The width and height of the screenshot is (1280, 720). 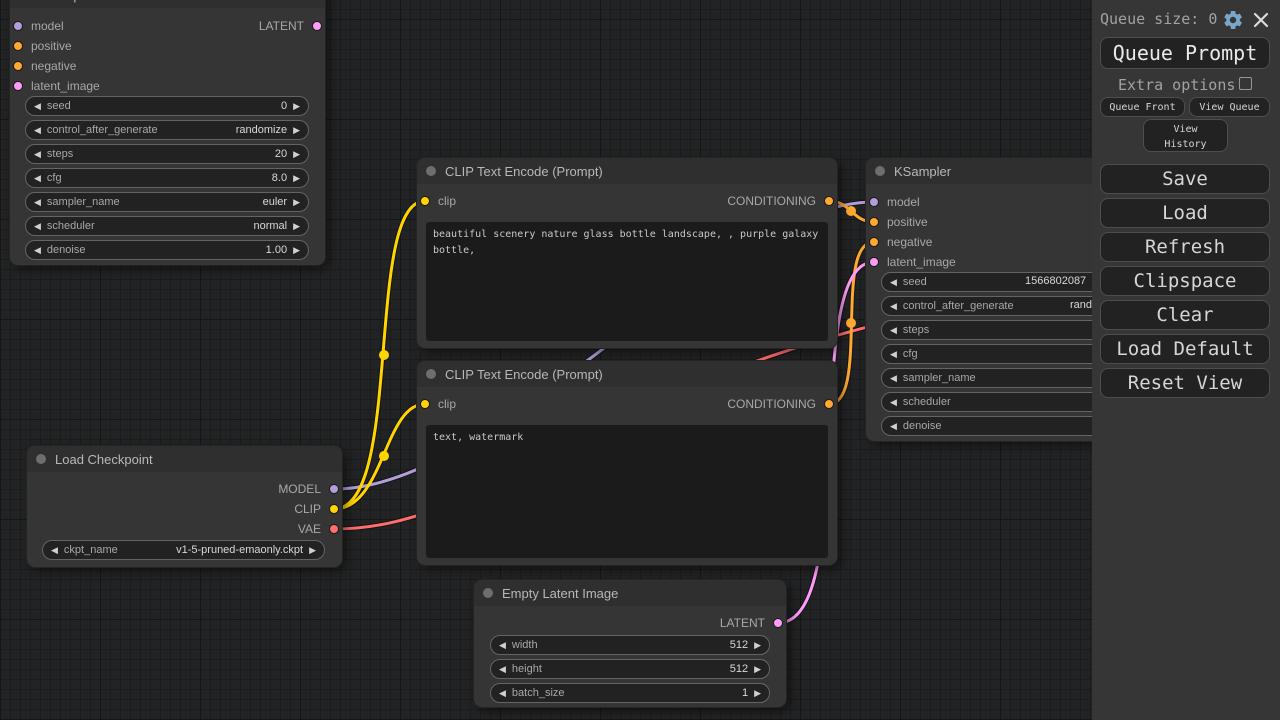 What do you see at coordinates (167, 106) in the screenshot?
I see `widget-seed: ◀ seed 0 ▶` at bounding box center [167, 106].